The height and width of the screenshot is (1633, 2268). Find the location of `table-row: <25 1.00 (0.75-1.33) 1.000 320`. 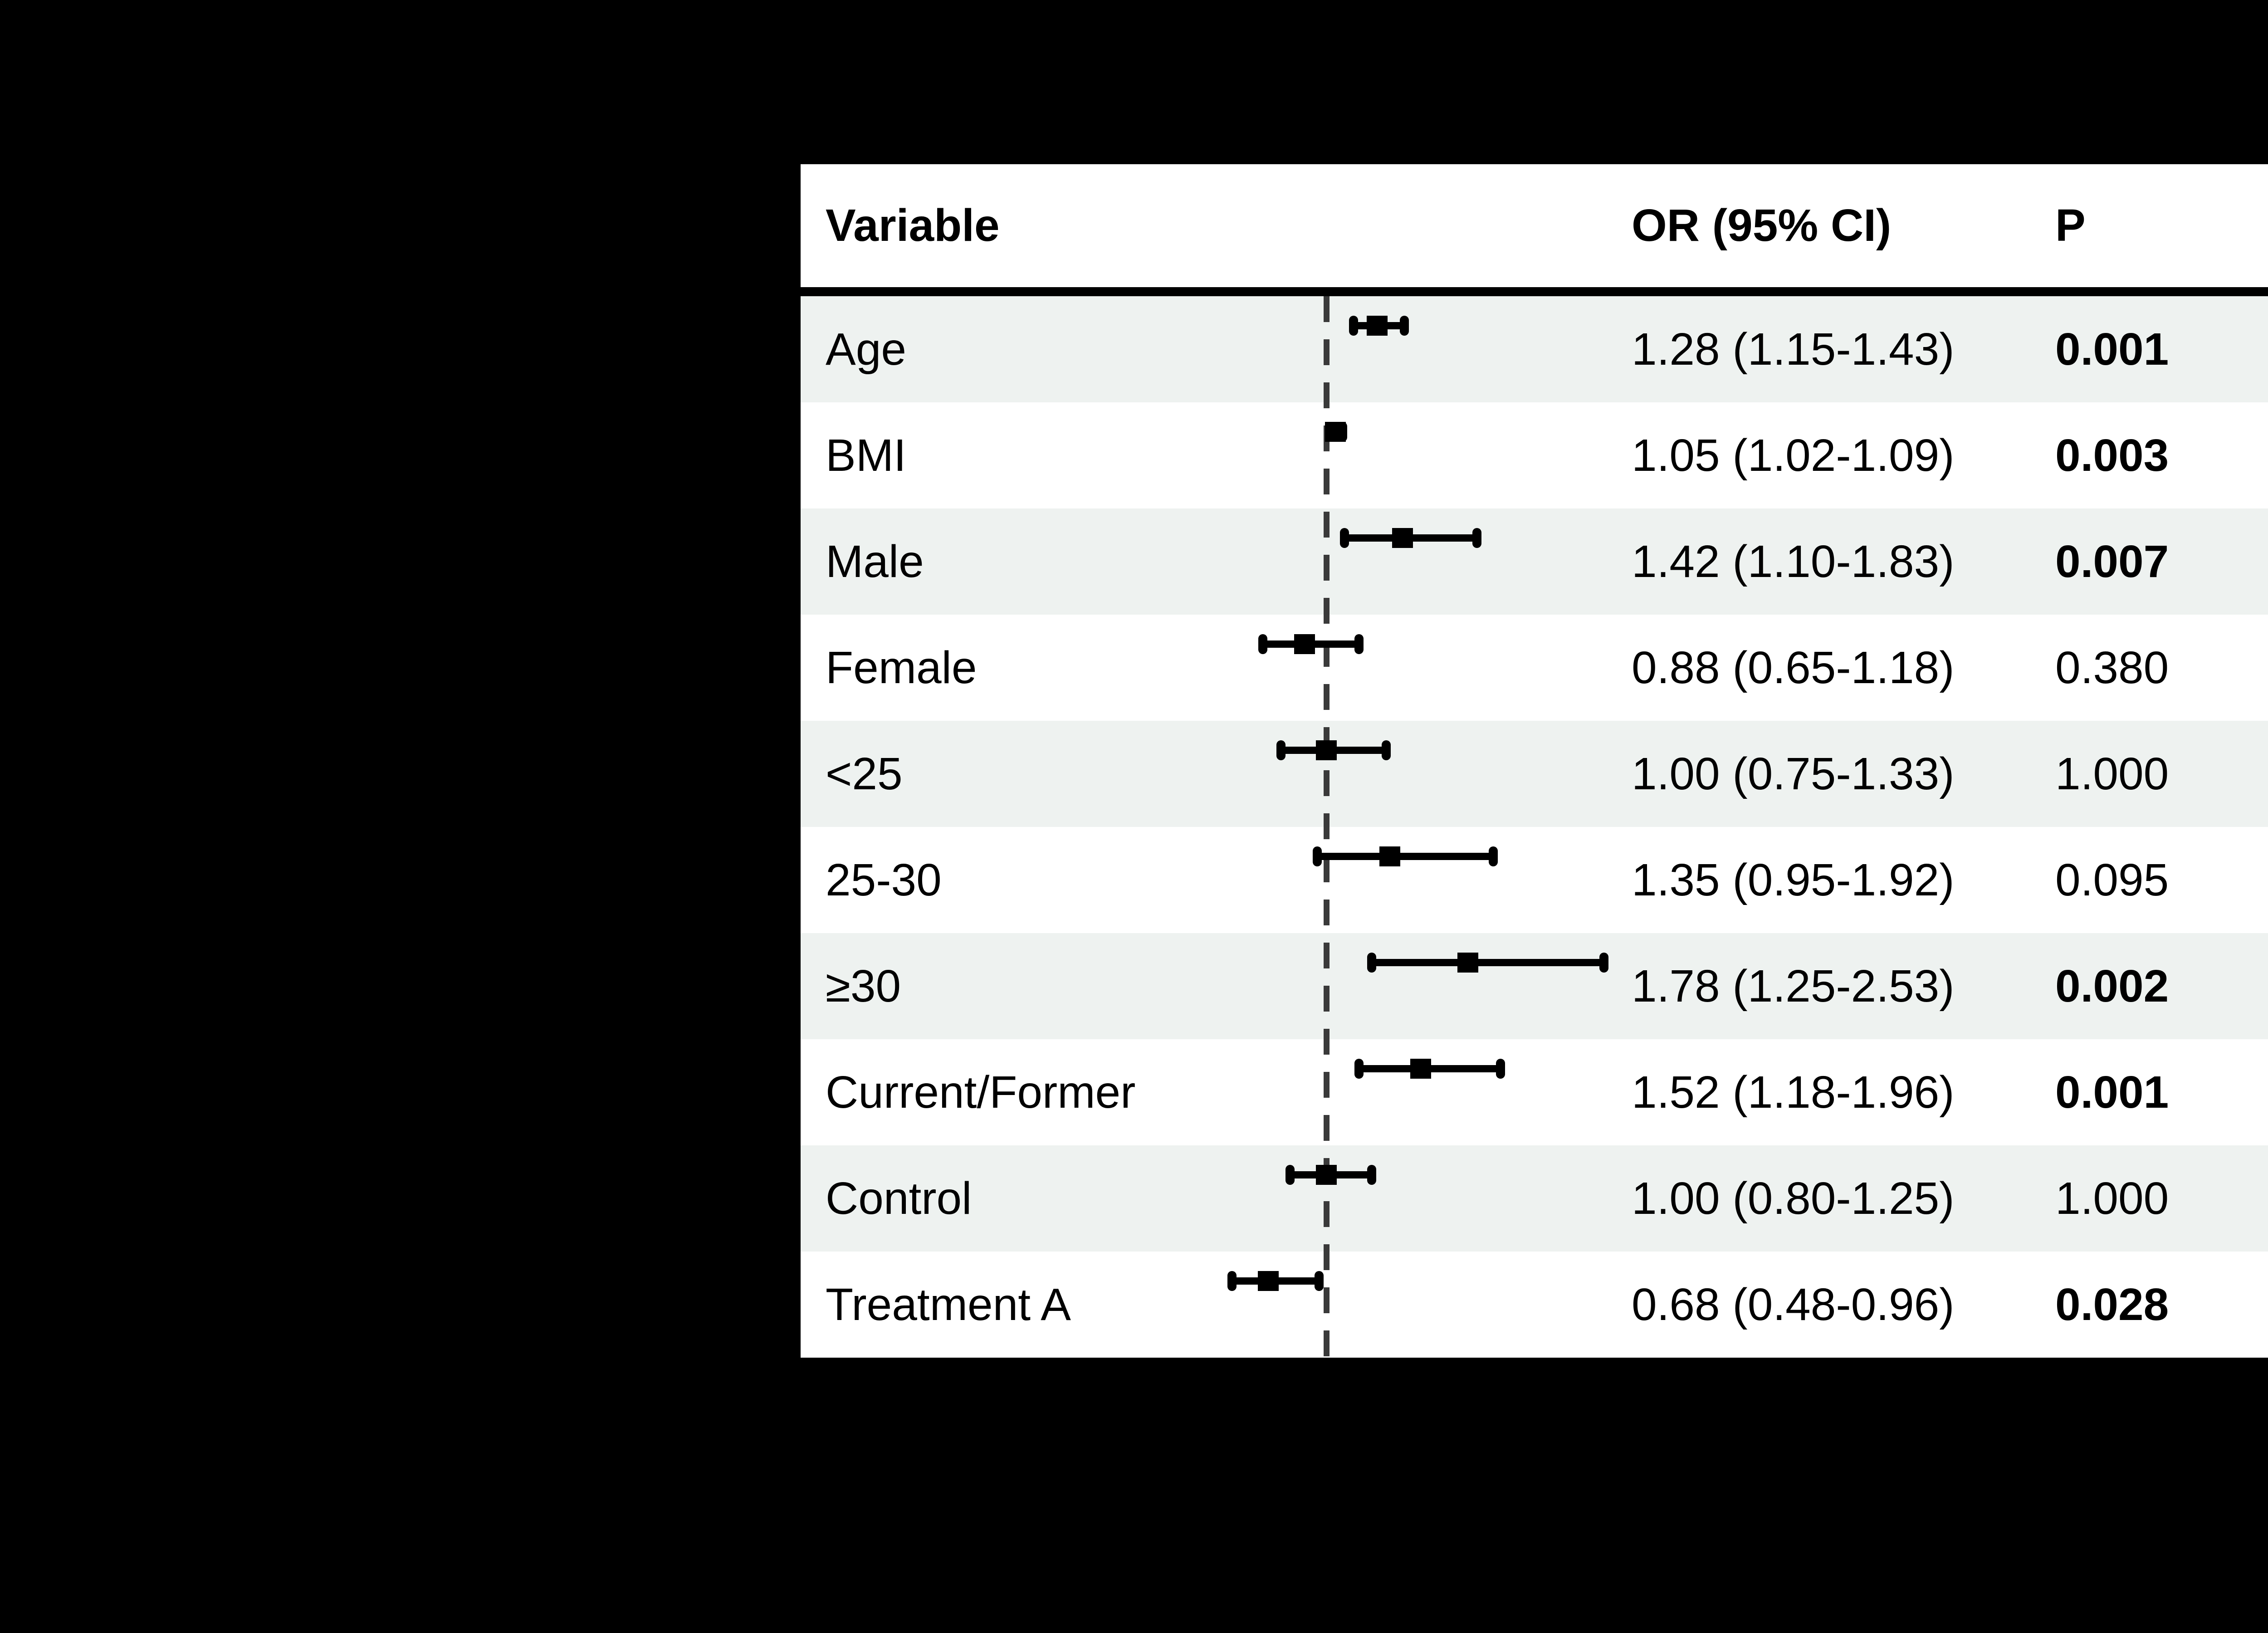

table-row: <25 1.00 (0.75-1.33) 1.000 320 is located at coordinates (1535, 774).